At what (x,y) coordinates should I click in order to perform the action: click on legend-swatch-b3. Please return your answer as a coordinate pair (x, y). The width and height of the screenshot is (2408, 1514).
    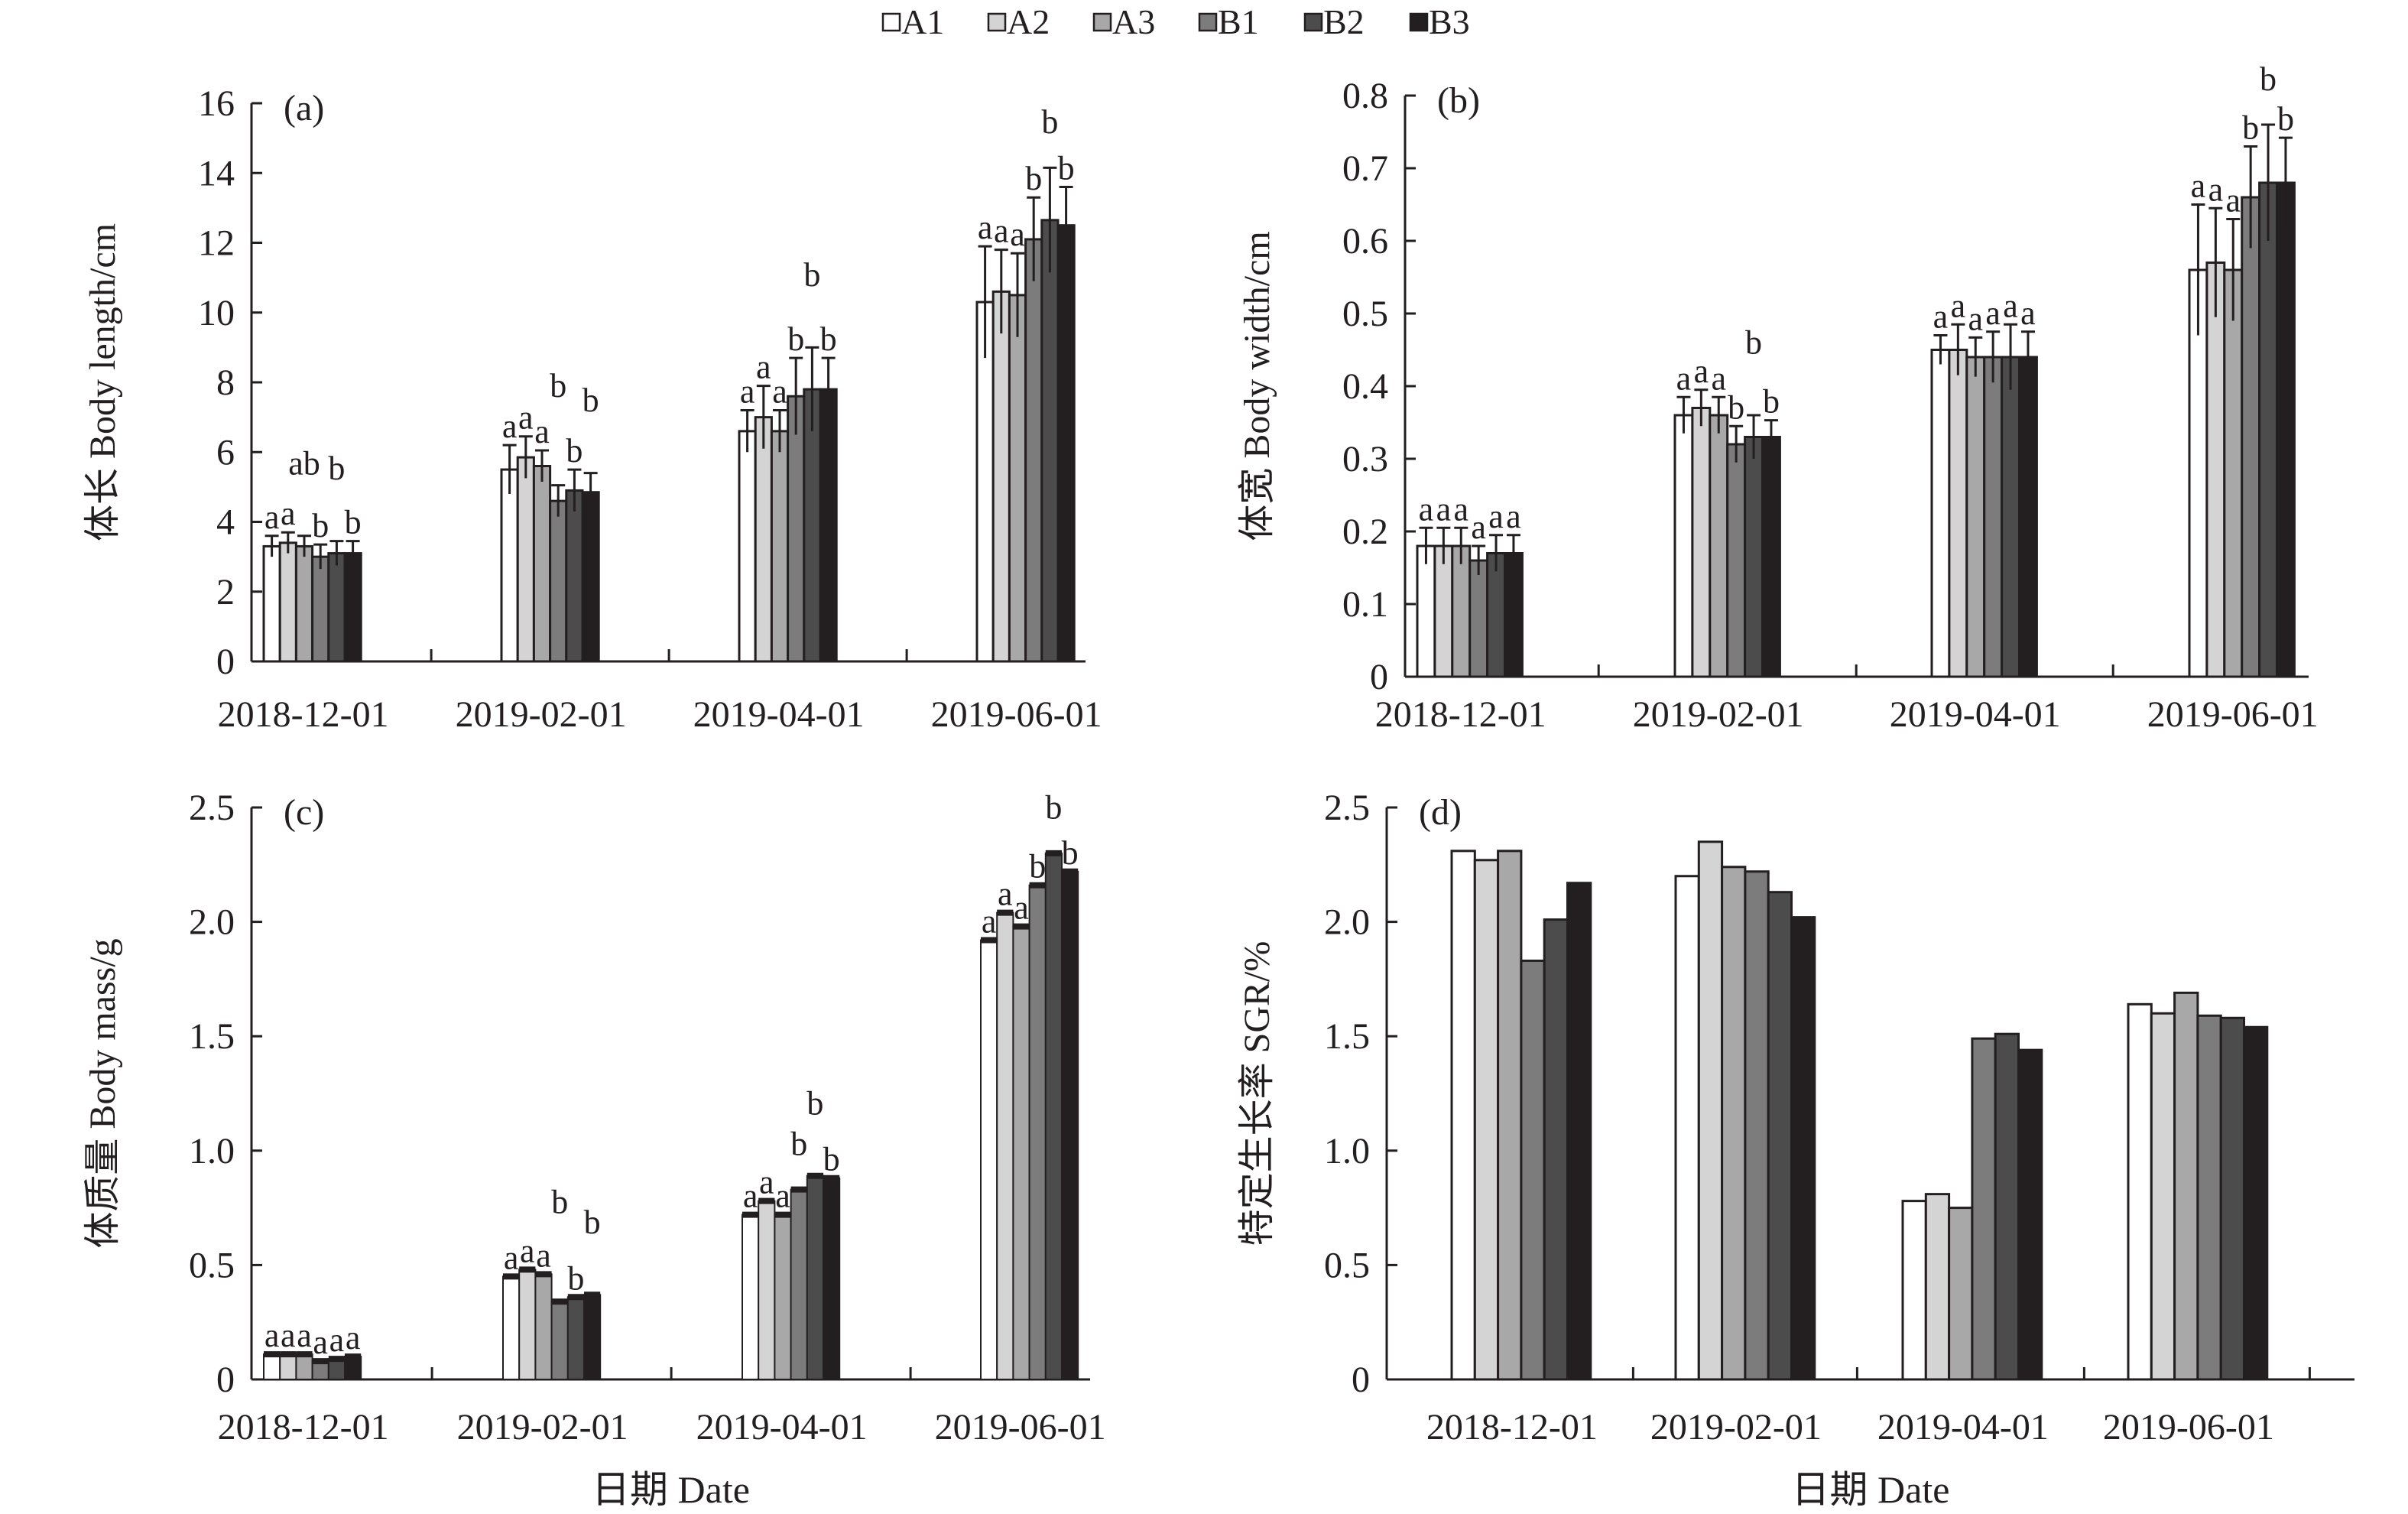
    Looking at the image, I should click on (1419, 22).